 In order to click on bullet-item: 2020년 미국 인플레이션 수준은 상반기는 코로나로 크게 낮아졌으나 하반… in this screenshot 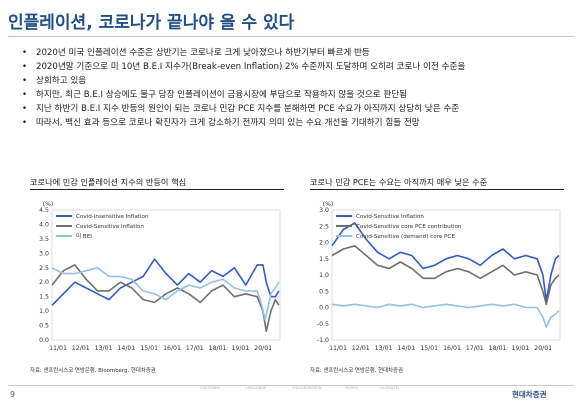, I will do `click(298, 53)`.